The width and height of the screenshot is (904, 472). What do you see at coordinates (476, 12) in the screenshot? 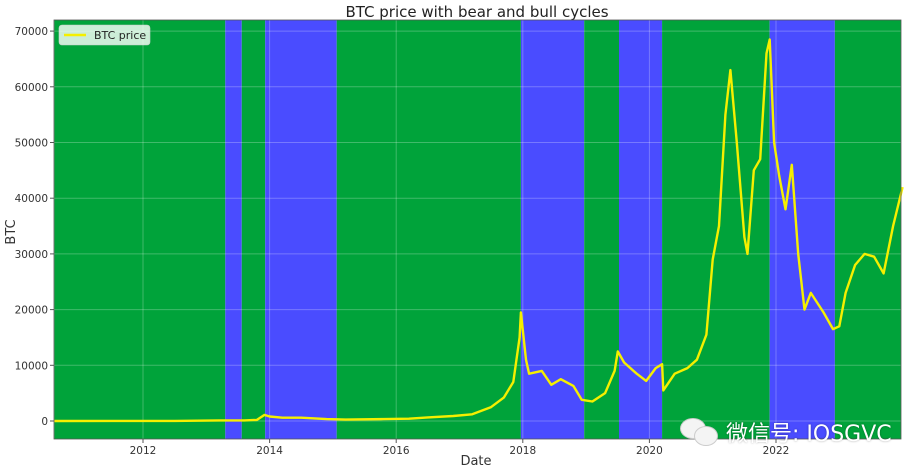
I see `chart-title: BTC price with bear and bull cycles` at bounding box center [476, 12].